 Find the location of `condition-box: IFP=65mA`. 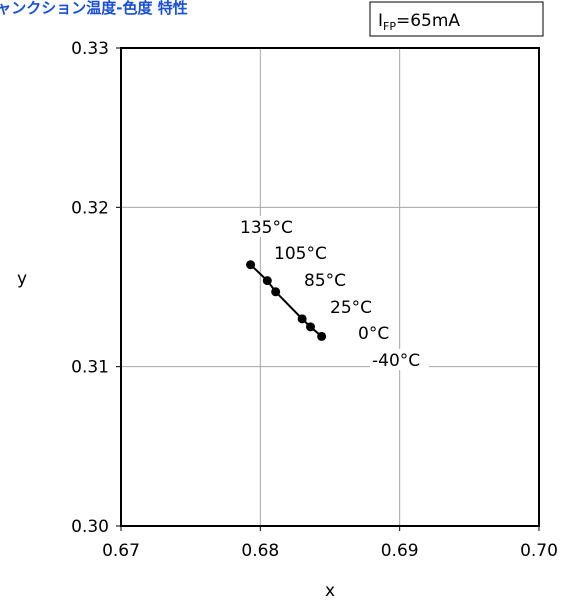

condition-box: IFP=65mA is located at coordinates (456, 19).